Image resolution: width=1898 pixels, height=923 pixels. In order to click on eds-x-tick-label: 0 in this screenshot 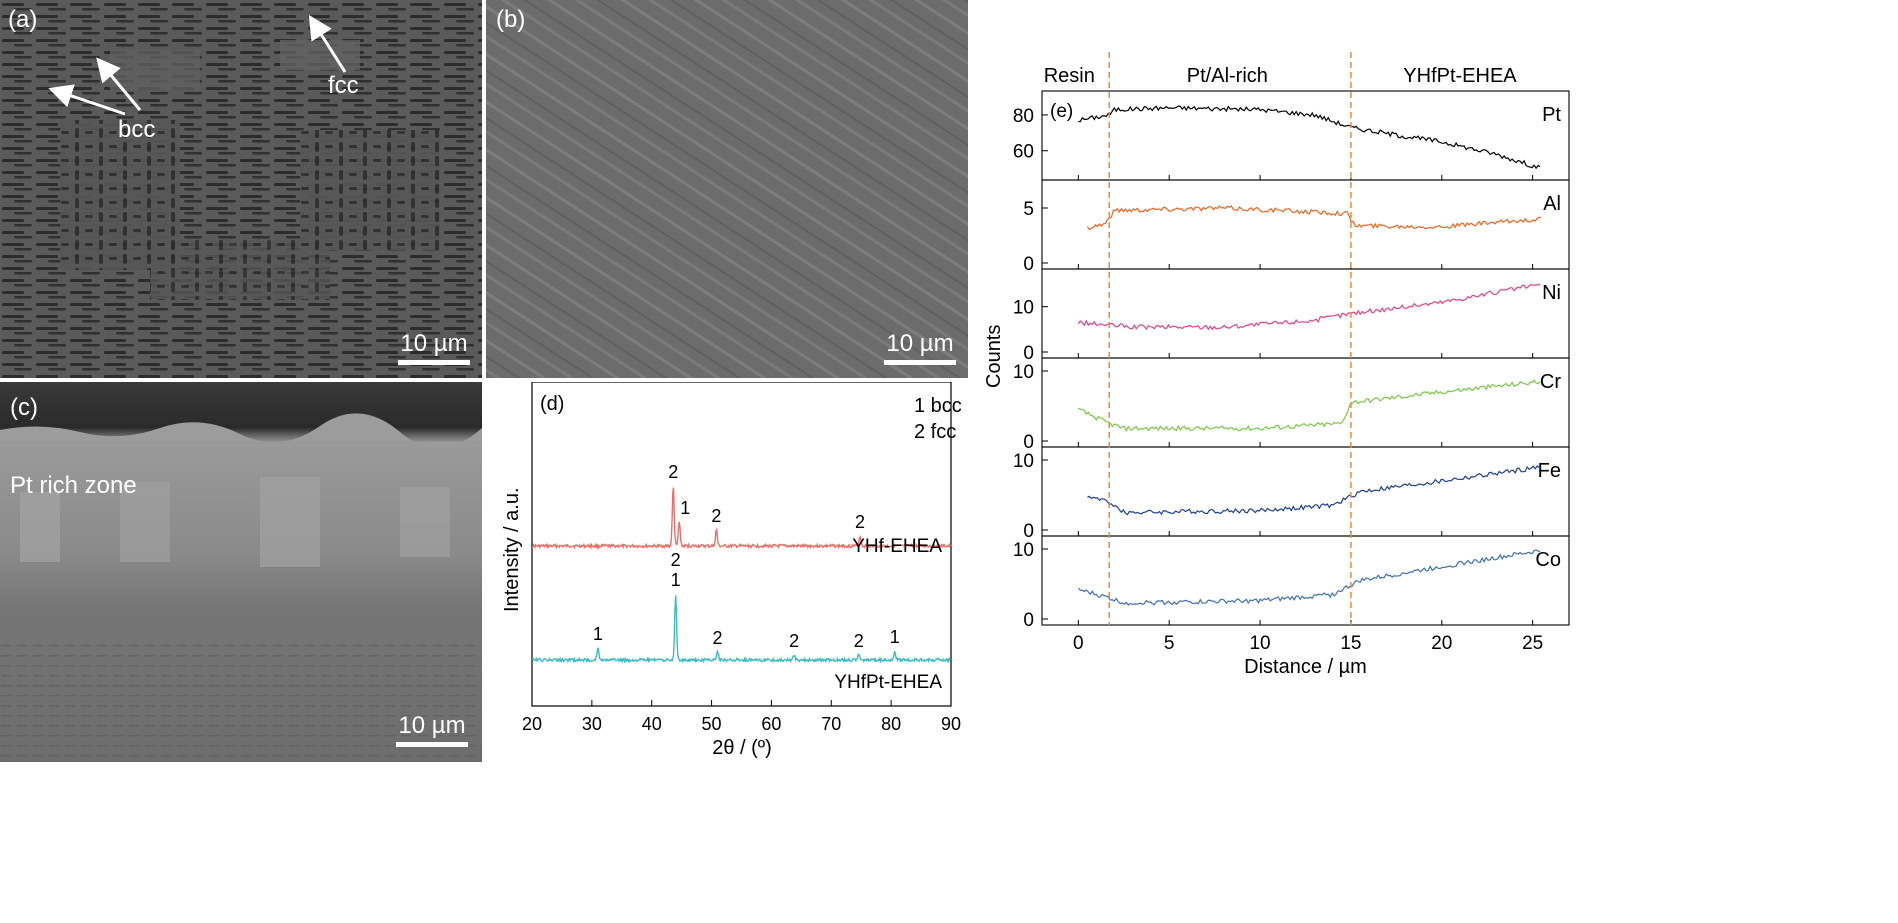, I will do `click(1078, 643)`.